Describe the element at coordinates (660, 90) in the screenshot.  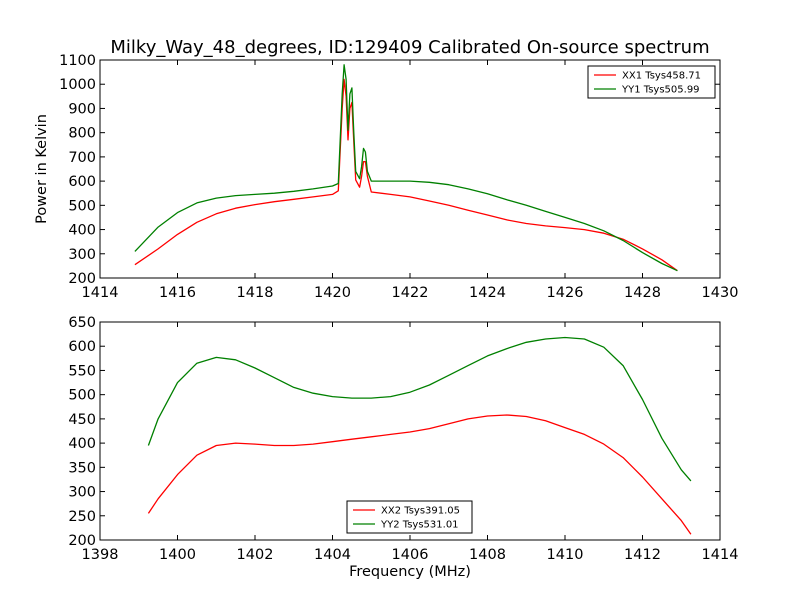
I see `legend-entry: YY1 Tsys505.99` at that location.